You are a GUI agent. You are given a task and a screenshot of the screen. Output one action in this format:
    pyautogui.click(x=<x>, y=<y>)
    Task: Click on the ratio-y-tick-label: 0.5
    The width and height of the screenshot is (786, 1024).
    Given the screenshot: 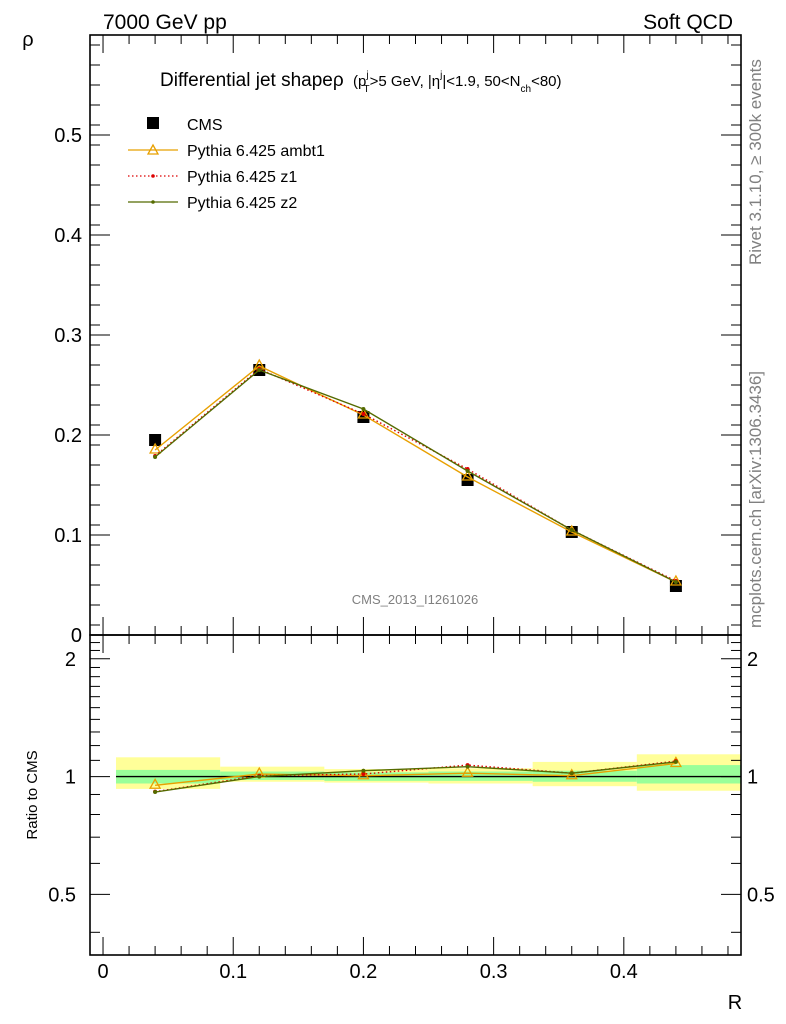 What is the action you would take?
    pyautogui.click(x=62, y=895)
    